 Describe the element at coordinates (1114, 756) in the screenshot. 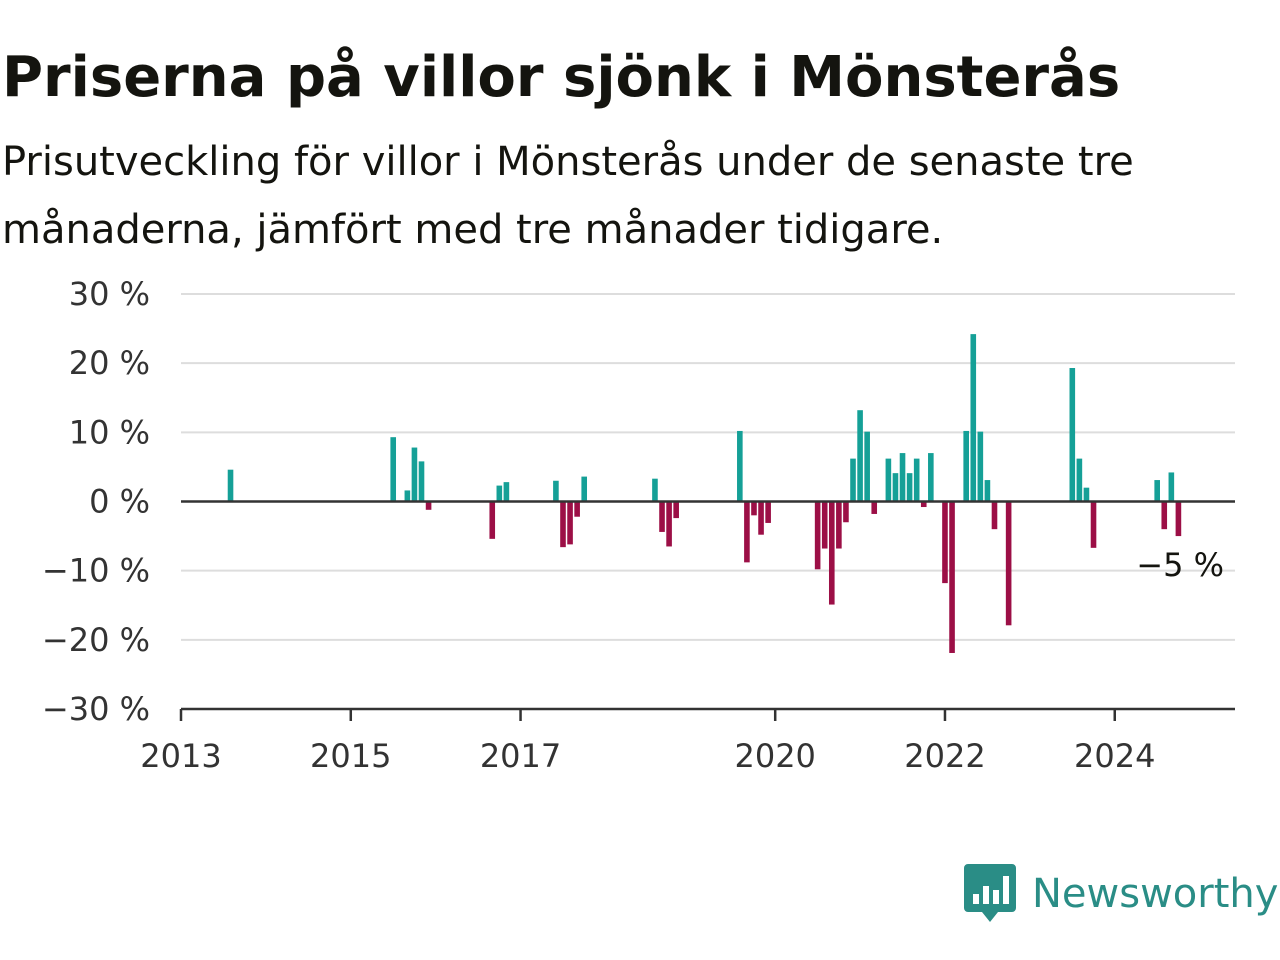

I see `x-tick-label: 2024` at that location.